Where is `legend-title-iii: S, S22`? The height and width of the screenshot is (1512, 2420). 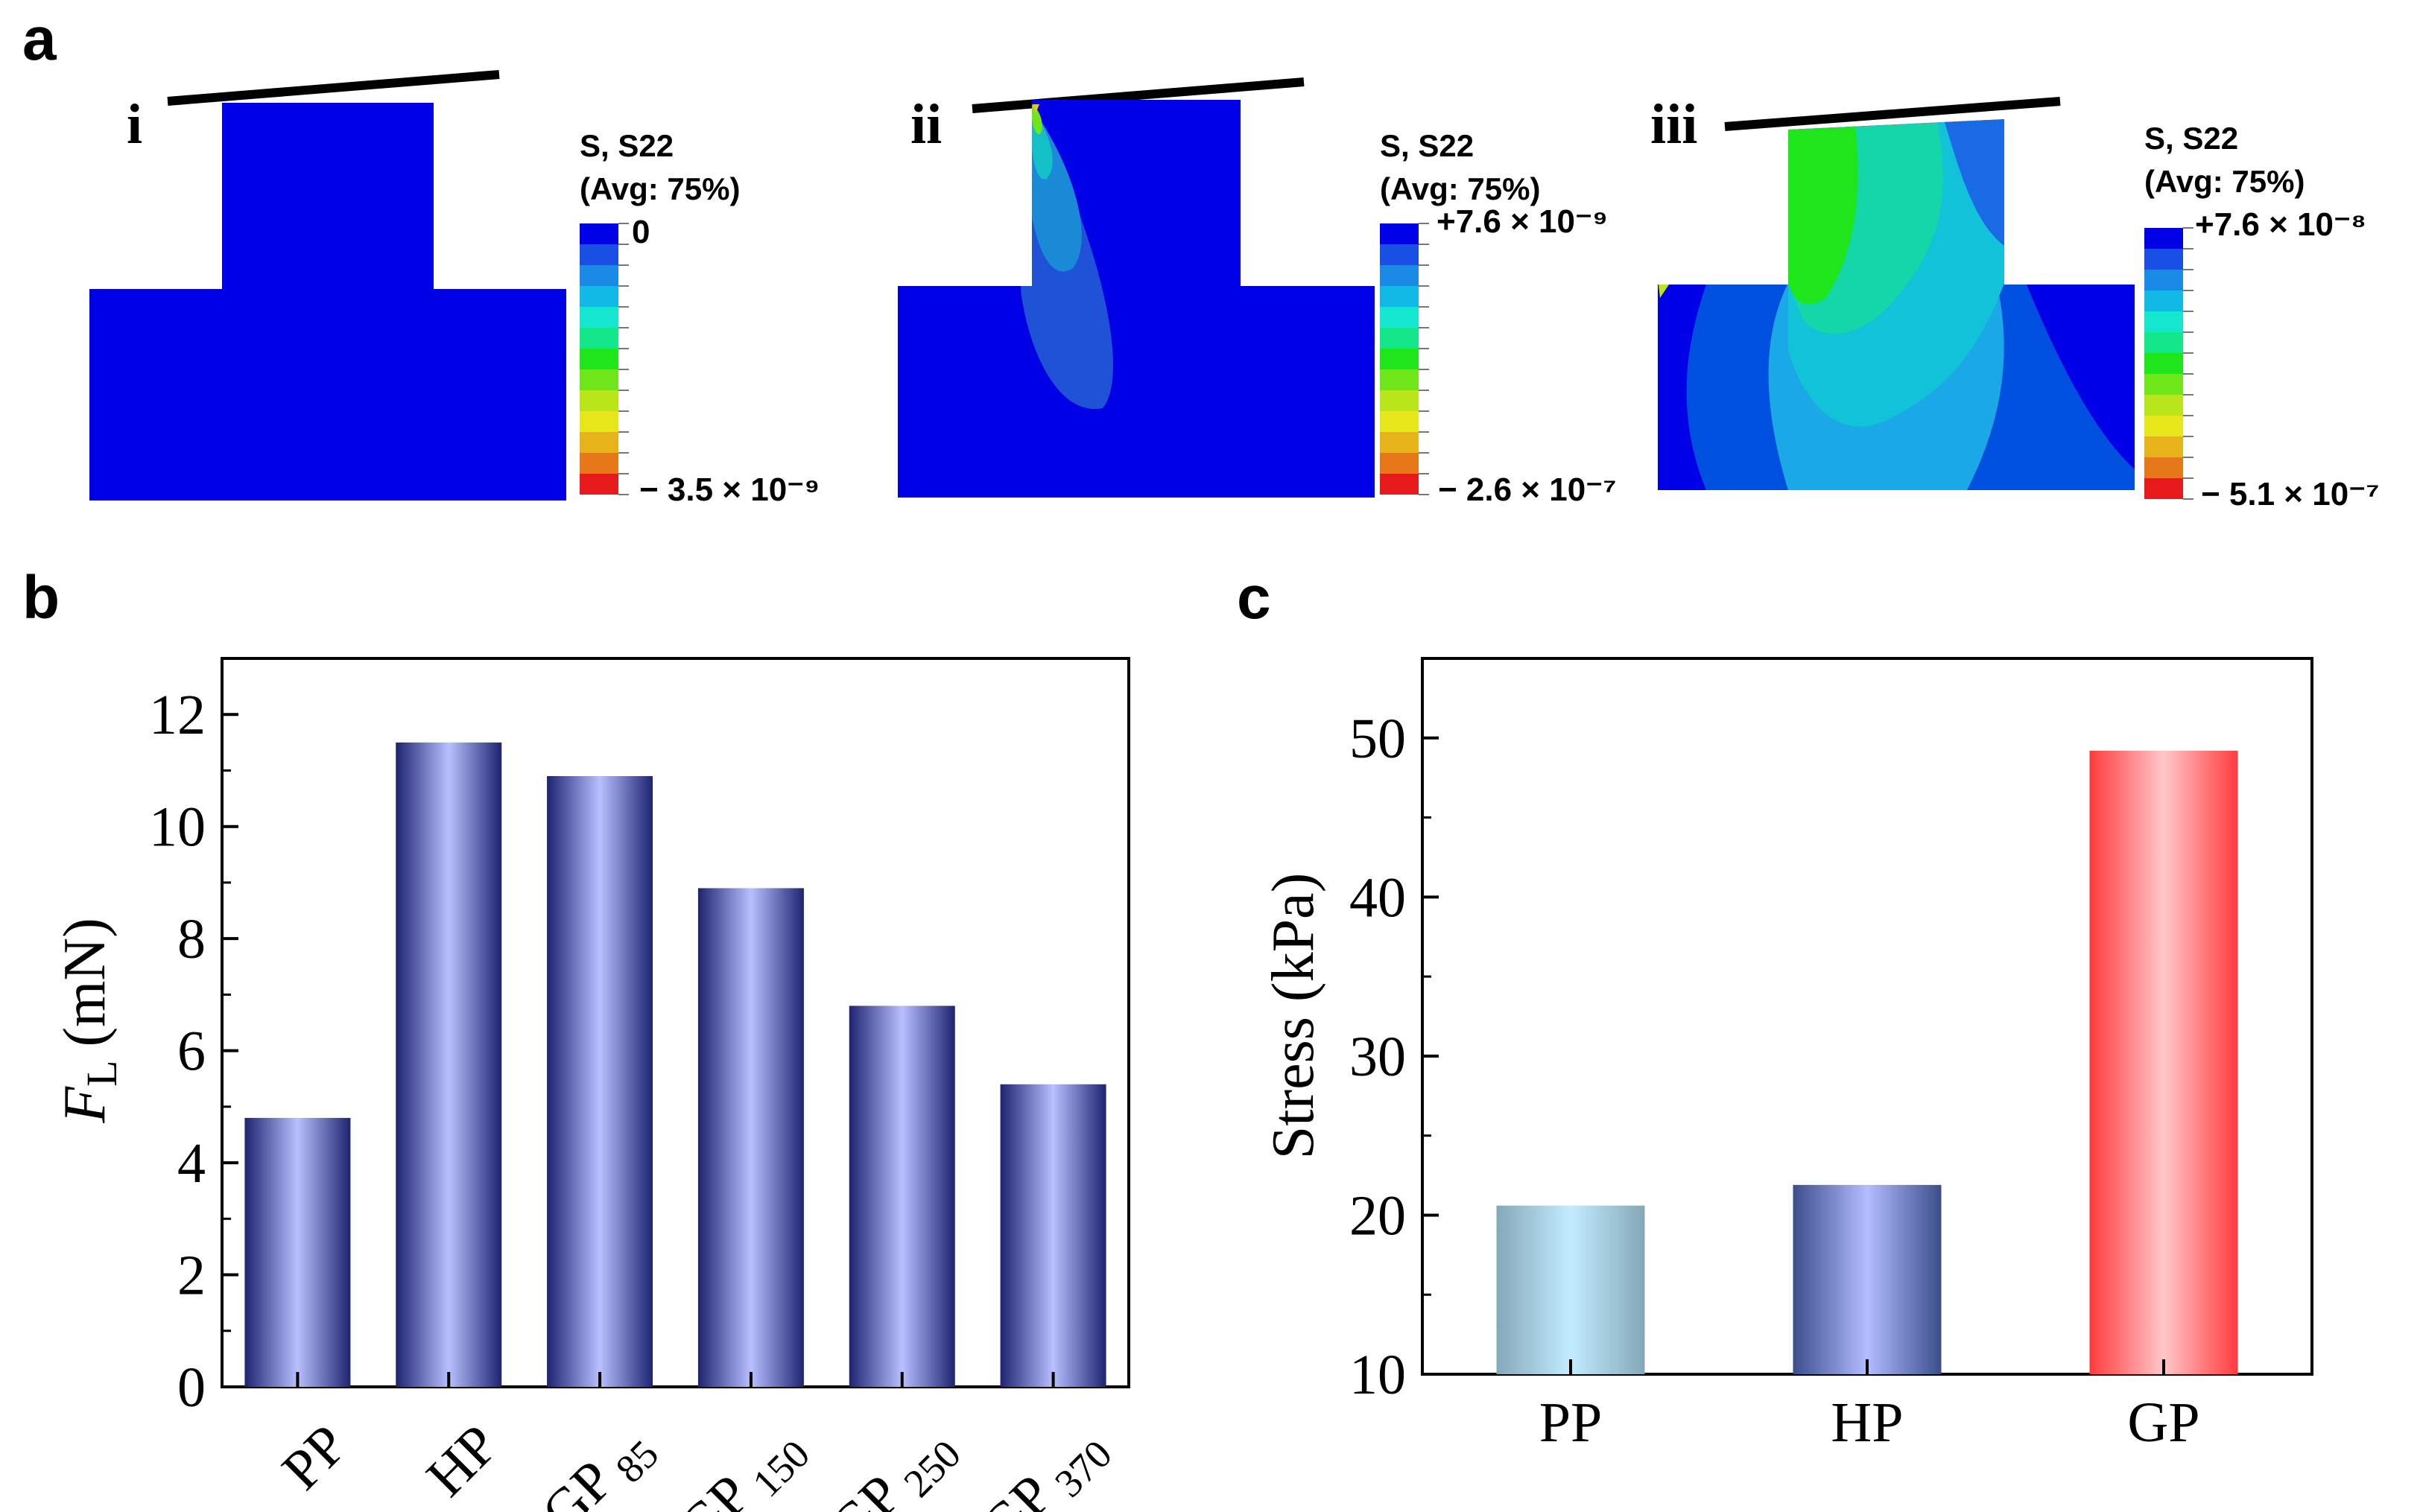 legend-title-iii: S, S22 is located at coordinates (2191, 138).